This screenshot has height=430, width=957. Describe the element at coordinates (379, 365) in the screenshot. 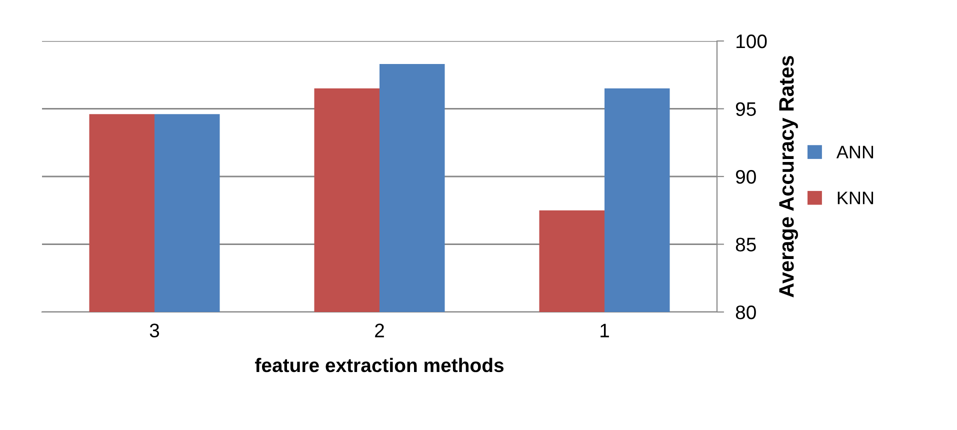

I see `x-axis-title: feature extraction methods` at that location.